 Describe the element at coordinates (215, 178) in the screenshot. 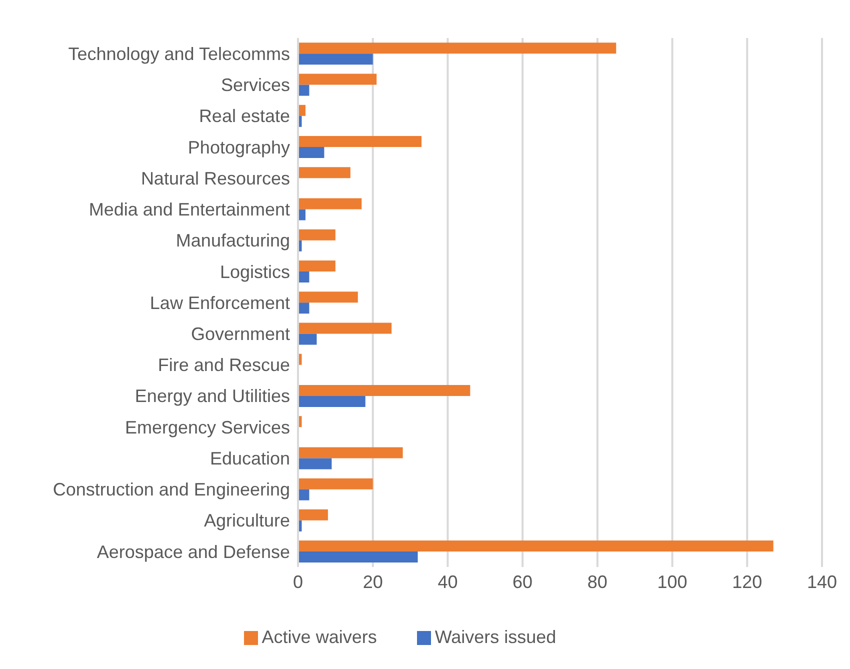

I see `y-tick-label: Natural Resources` at that location.